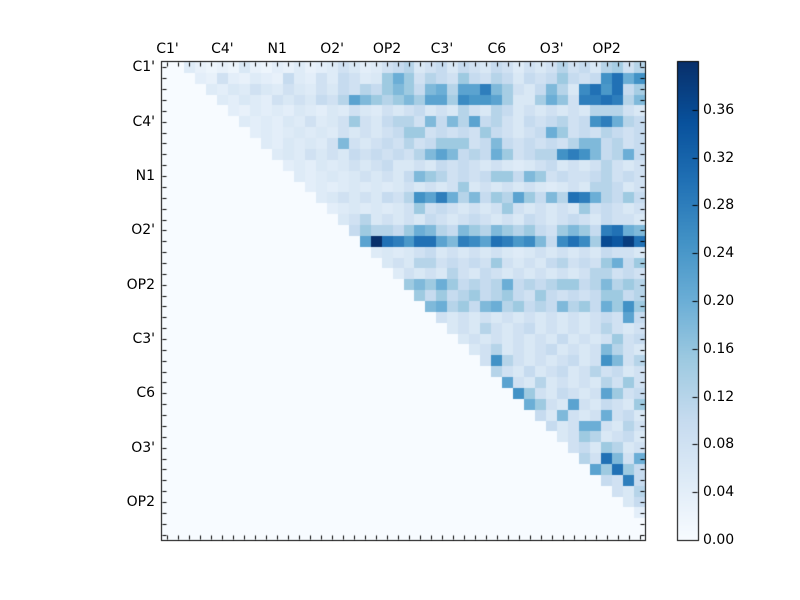 Image resolution: width=800 pixels, height=600 pixels. What do you see at coordinates (719, 253) in the screenshot?
I see `colorbar-tick-label: 0.24` at bounding box center [719, 253].